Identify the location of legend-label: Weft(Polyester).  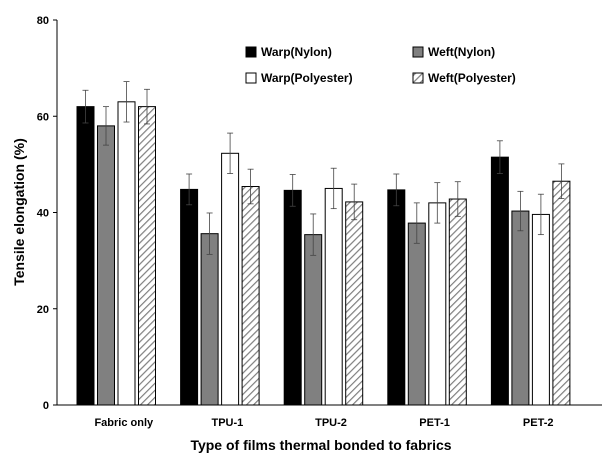
(472, 78).